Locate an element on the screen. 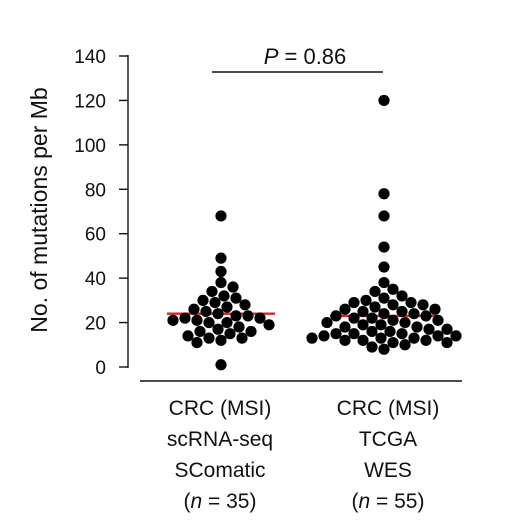  y-tick-label: 0 is located at coordinates (100, 368).